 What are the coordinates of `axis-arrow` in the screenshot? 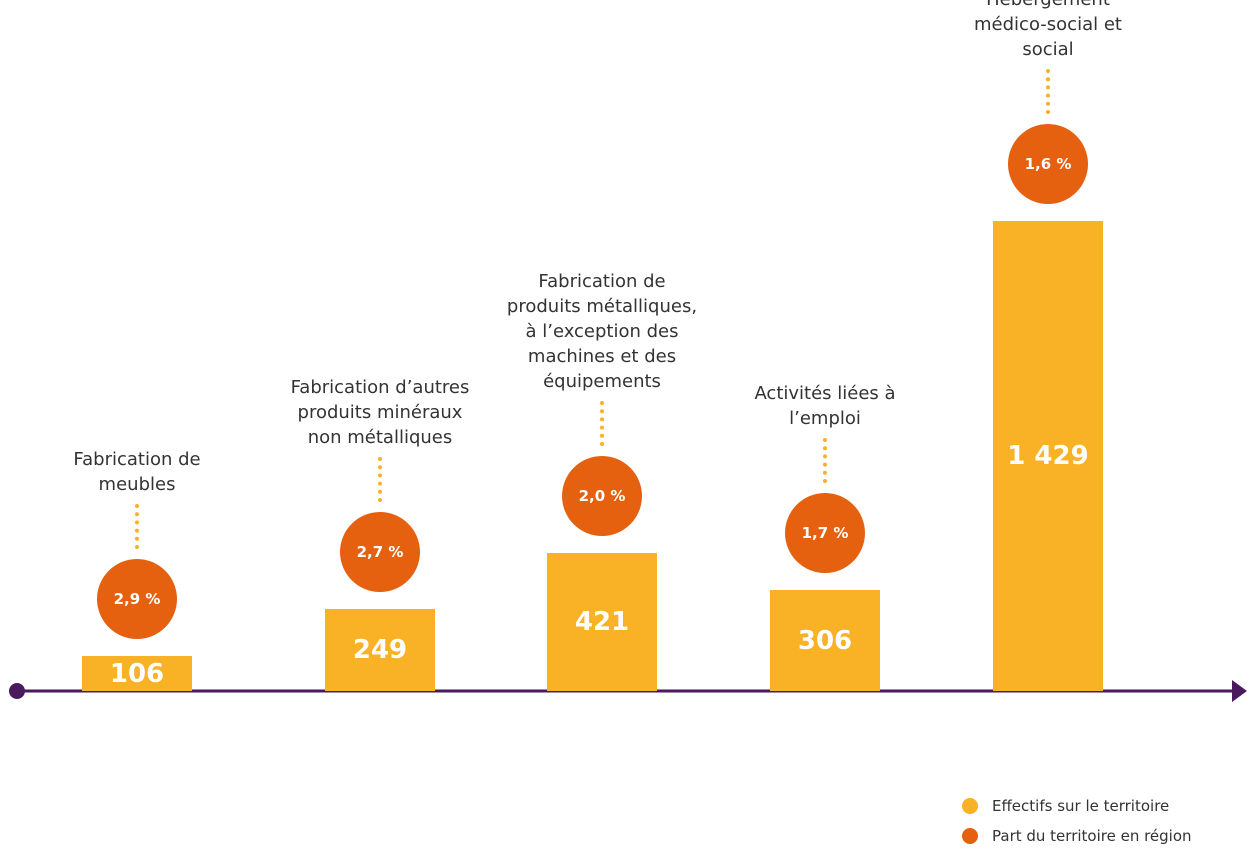 It's located at (1239, 691).